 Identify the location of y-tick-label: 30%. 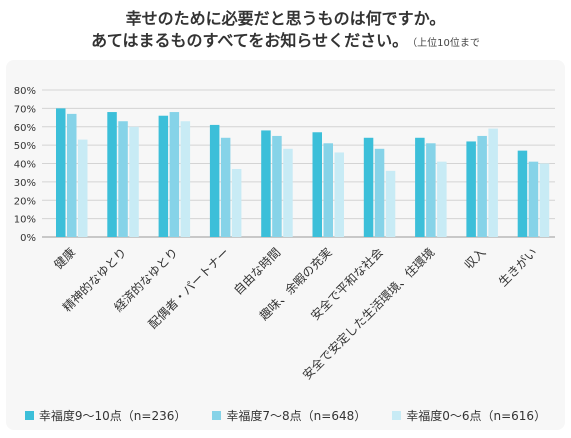
(25, 183).